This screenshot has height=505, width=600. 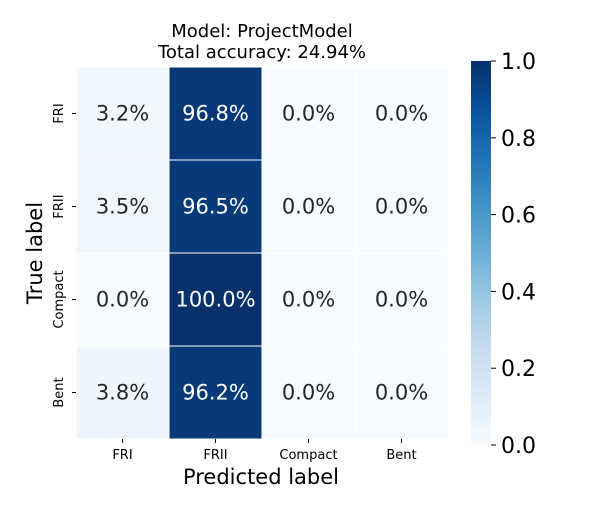 What do you see at coordinates (401, 455) in the screenshot?
I see `x-tick-label: Bent` at bounding box center [401, 455].